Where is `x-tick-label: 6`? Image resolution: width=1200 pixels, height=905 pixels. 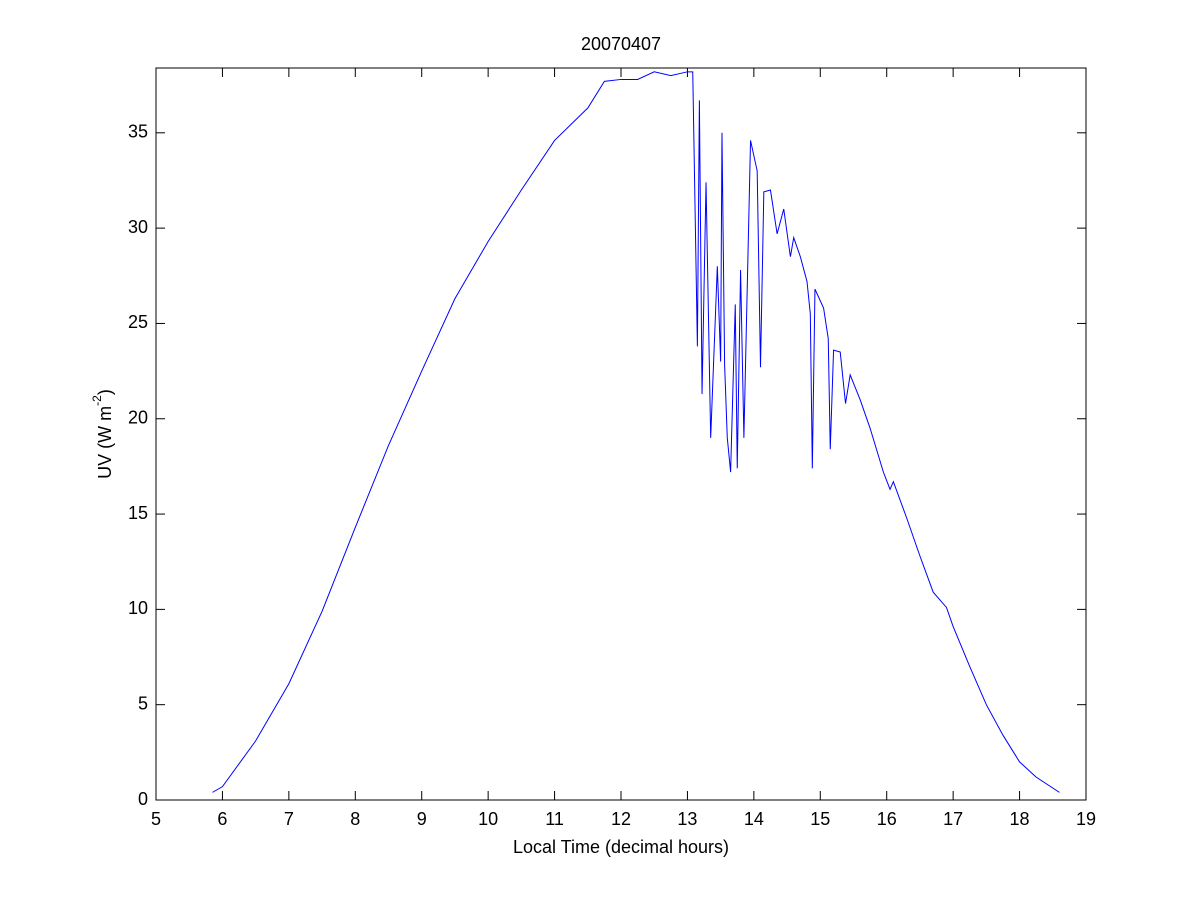
x-tick-label: 6 is located at coordinates (222, 819).